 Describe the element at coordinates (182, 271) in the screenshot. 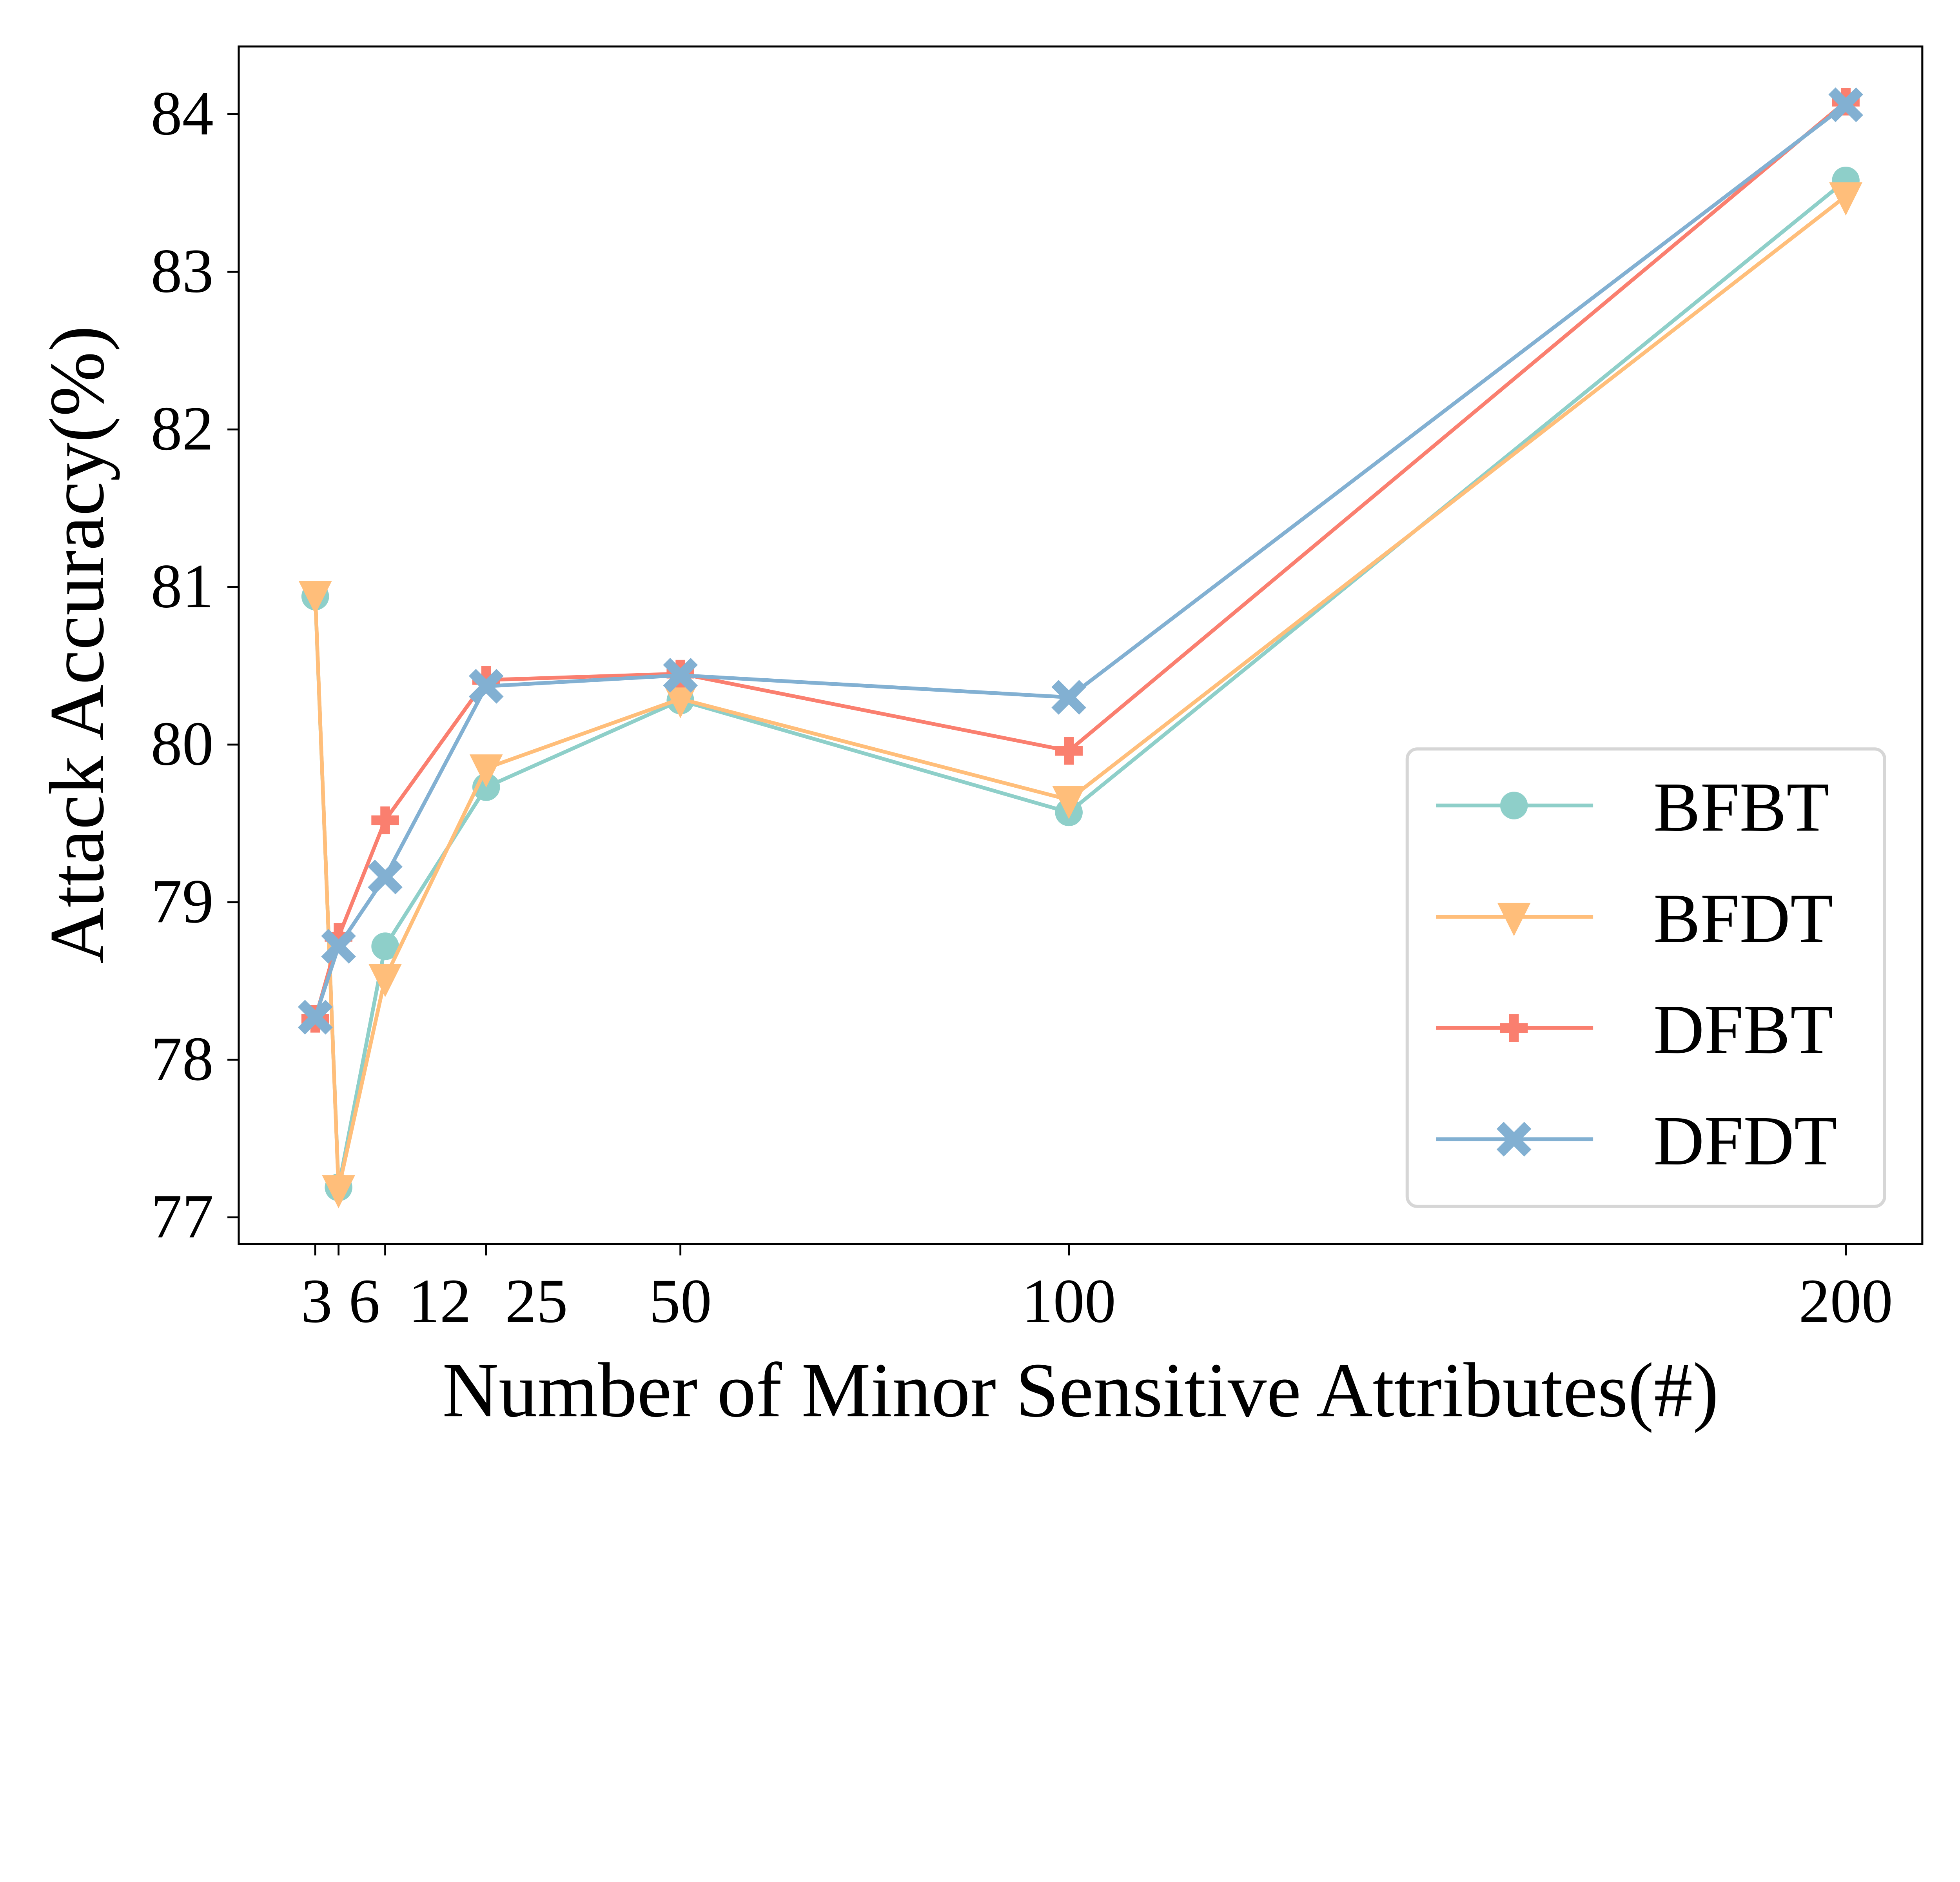

I see `y-tick-label: 83` at that location.